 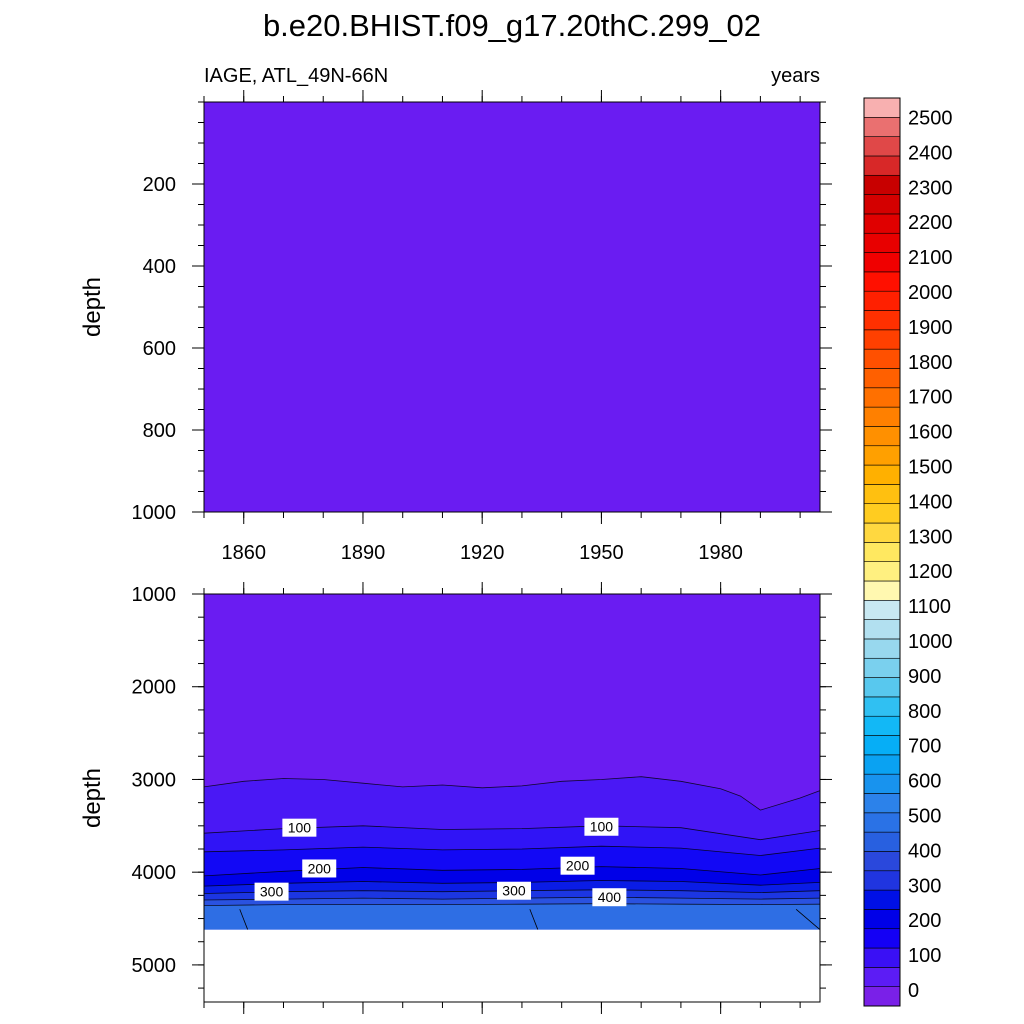 I want to click on colorbar-label: 1300, so click(x=930, y=537).